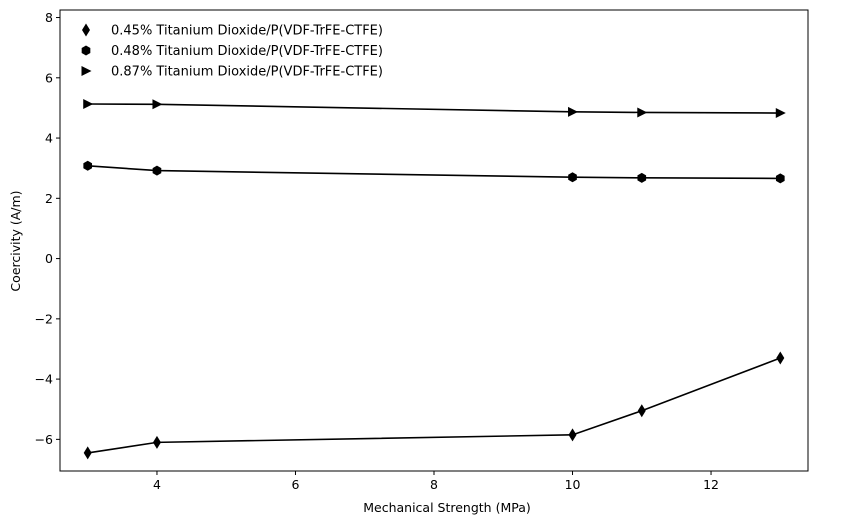 The width and height of the screenshot is (844, 525). Describe the element at coordinates (44, 439) in the screenshot. I see `y-tick-label: −6` at that location.